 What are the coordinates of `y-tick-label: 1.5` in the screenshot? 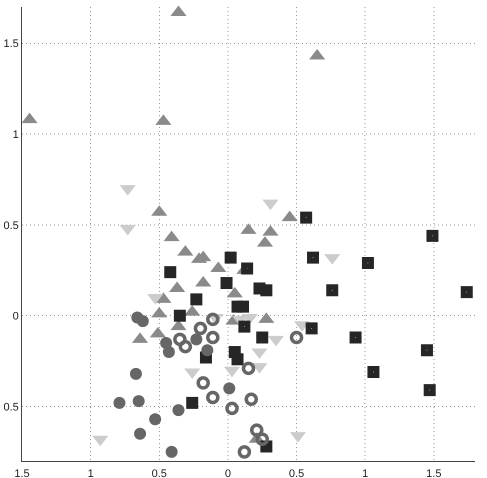 It's located at (11, 44).